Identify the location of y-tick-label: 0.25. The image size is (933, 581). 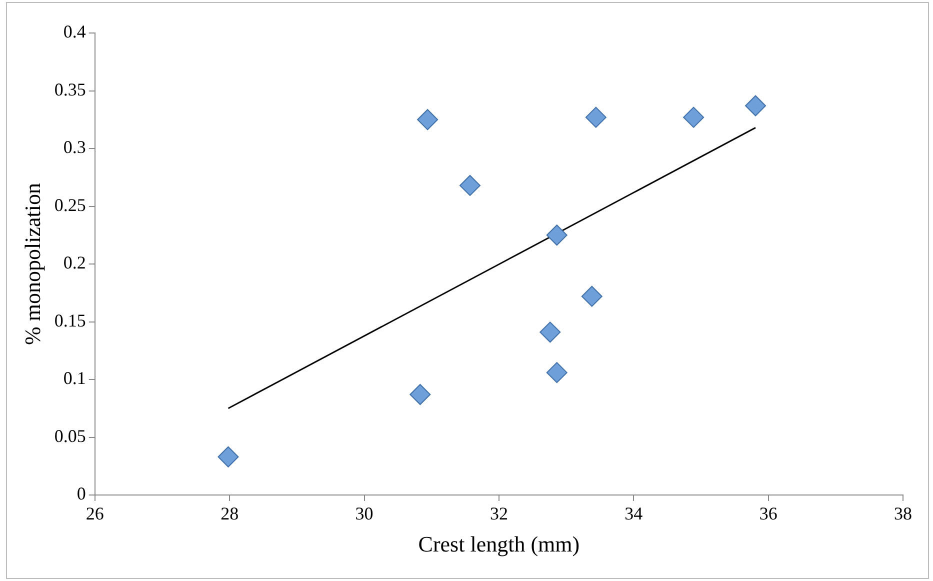
(70, 204).